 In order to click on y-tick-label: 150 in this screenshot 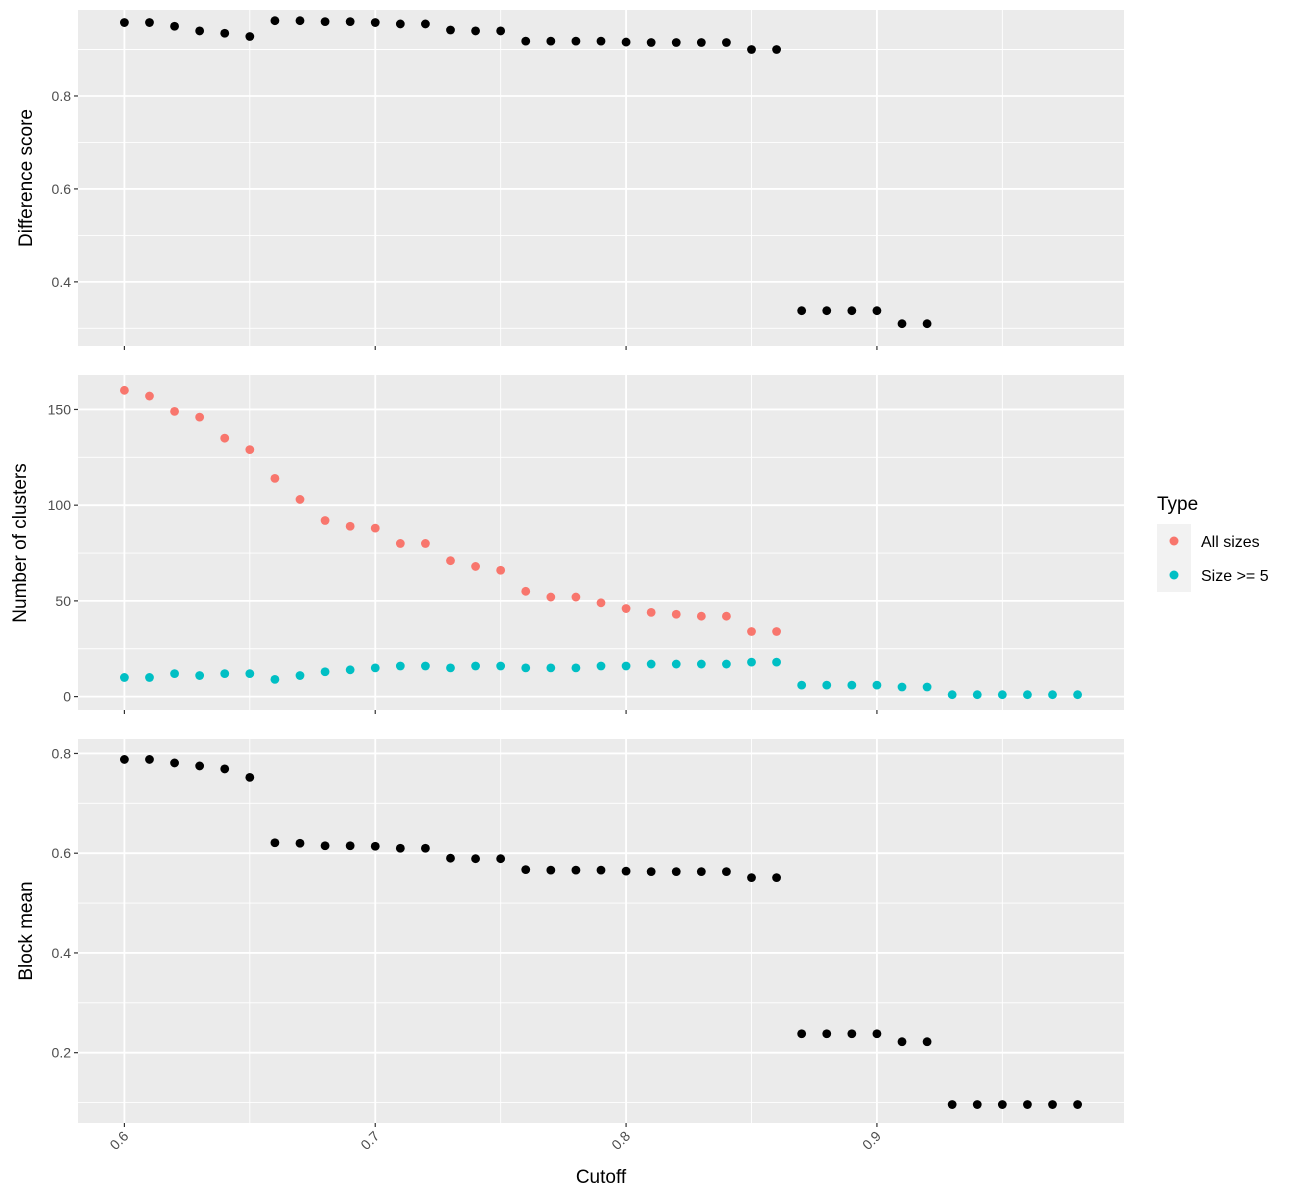, I will do `click(60, 409)`.